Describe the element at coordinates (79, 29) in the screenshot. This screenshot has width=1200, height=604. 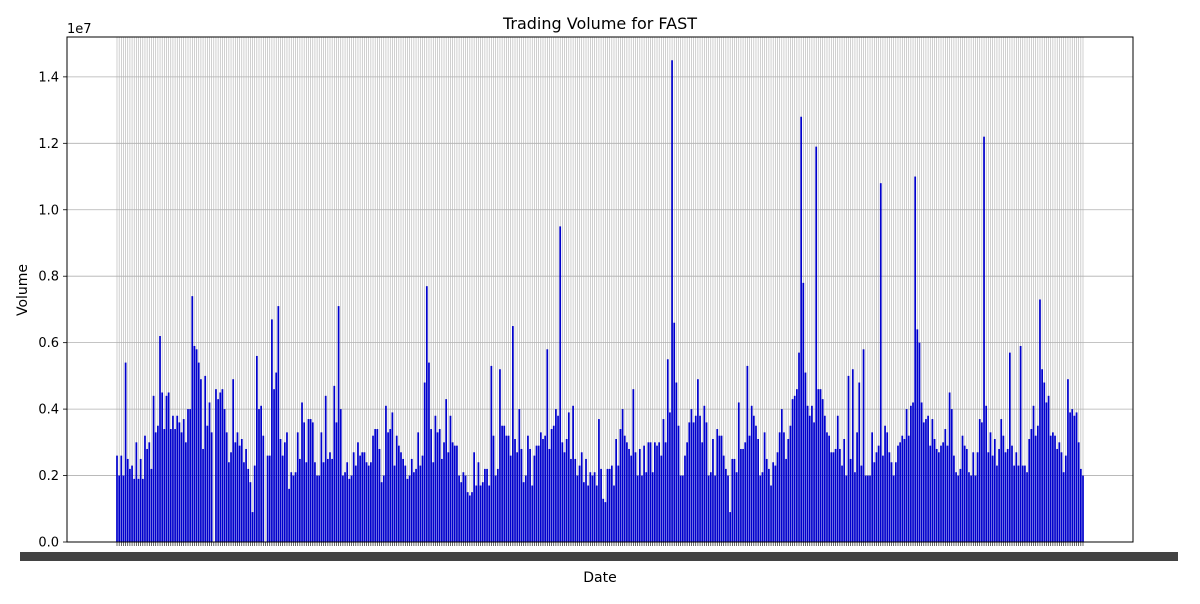
I see `y-axis-offset-label: 1e7` at that location.